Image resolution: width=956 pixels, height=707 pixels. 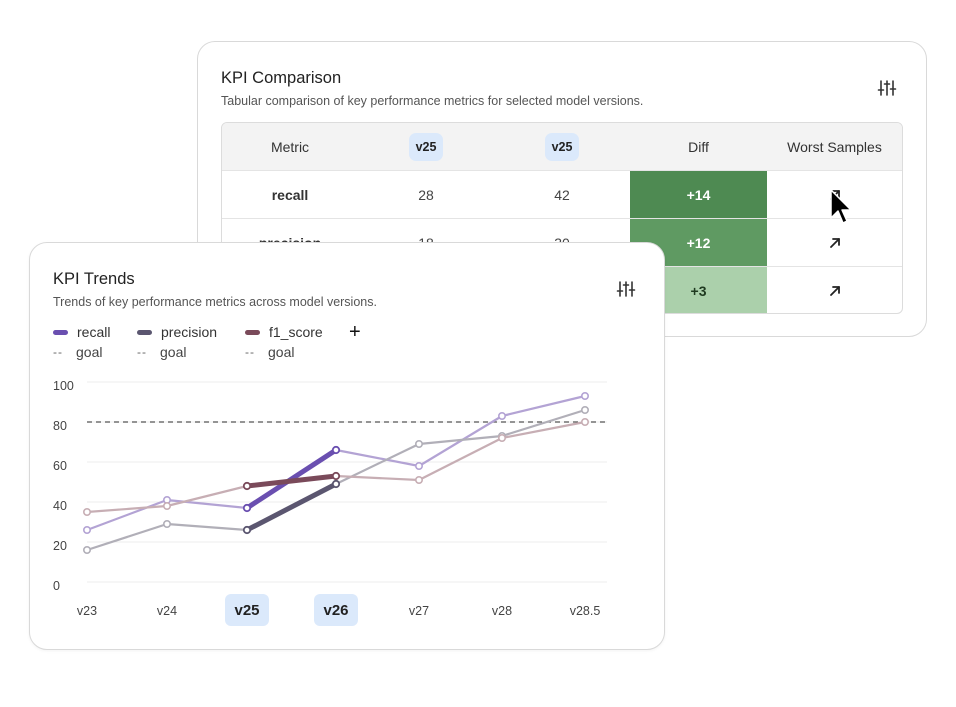 I want to click on legend-label: recall, so click(x=94, y=332).